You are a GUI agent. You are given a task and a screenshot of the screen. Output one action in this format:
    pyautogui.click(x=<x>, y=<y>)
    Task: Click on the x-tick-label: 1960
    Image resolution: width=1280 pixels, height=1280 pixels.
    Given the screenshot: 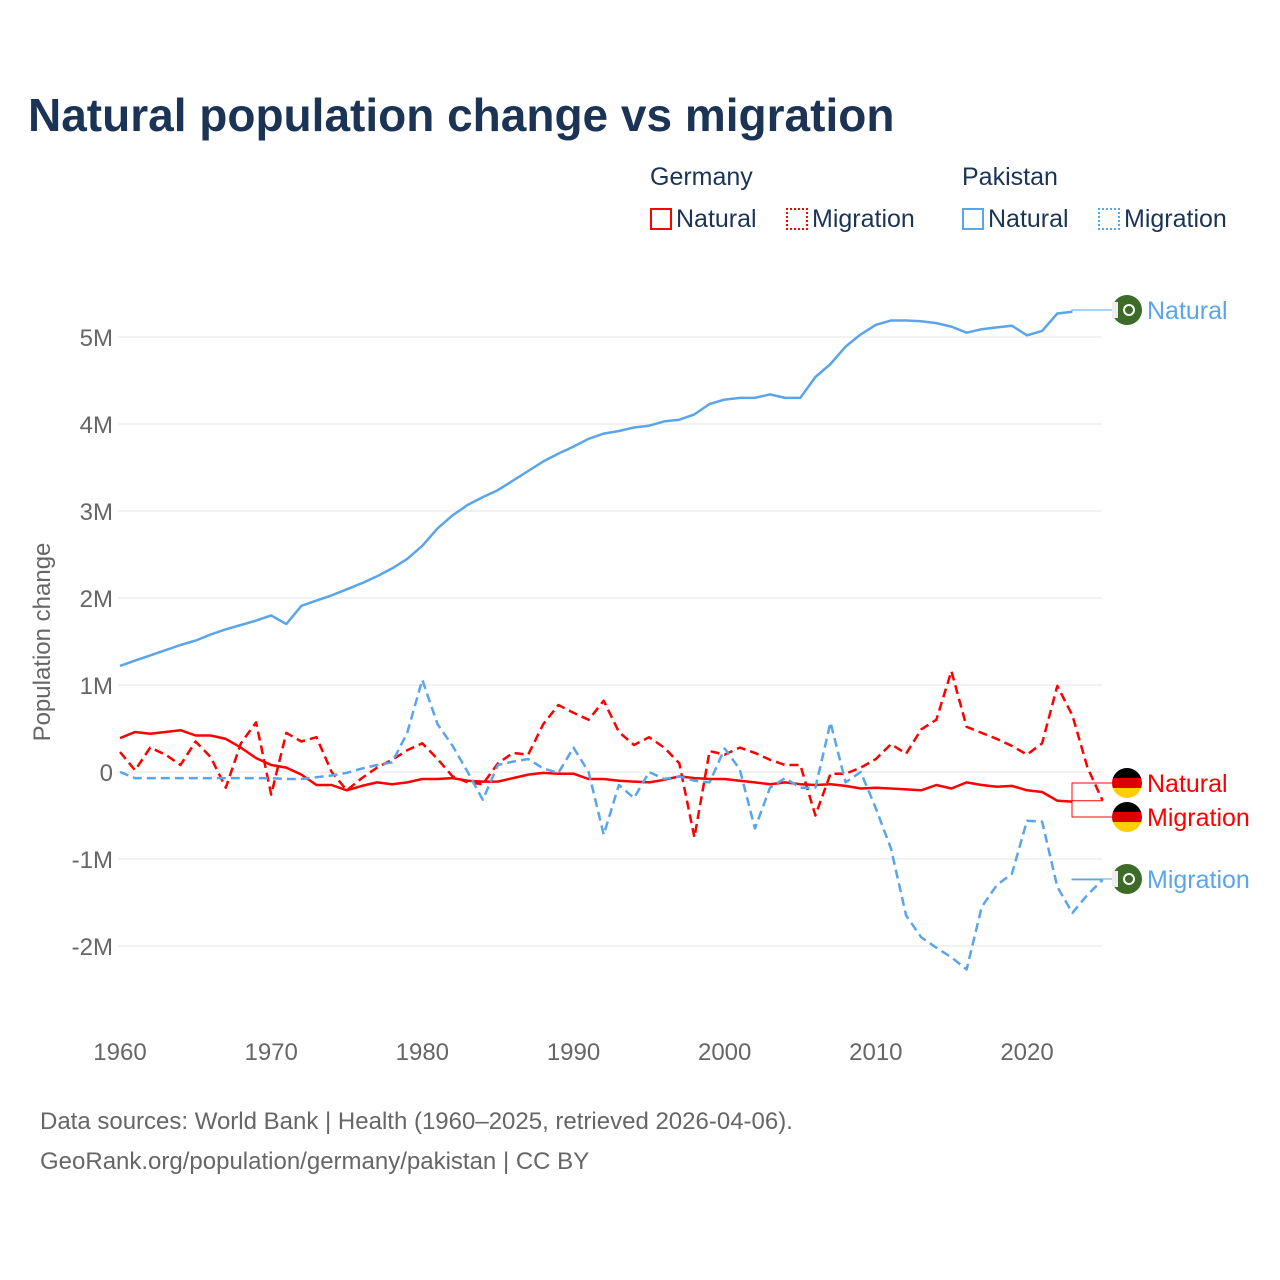 What is the action you would take?
    pyautogui.click(x=119, y=1052)
    